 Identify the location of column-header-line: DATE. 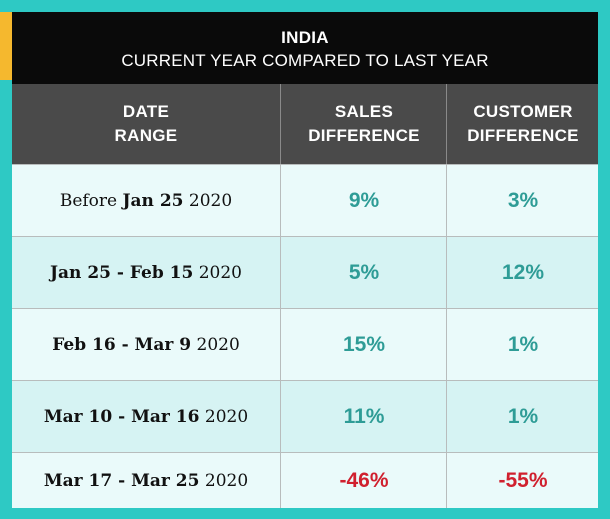
(146, 111).